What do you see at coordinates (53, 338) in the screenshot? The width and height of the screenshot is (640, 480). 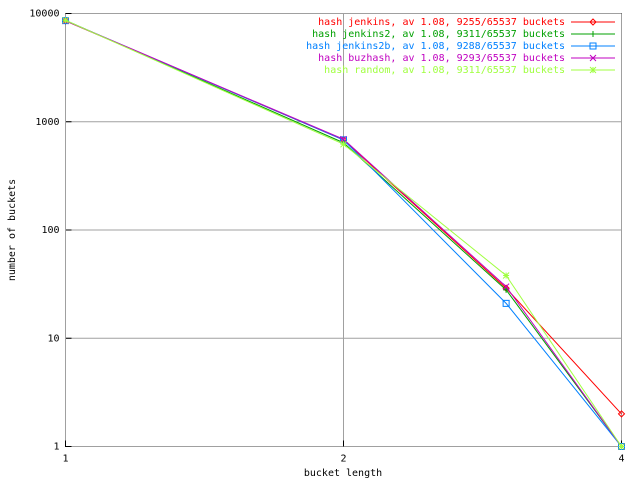 I see `y-tick-label: 10` at bounding box center [53, 338].